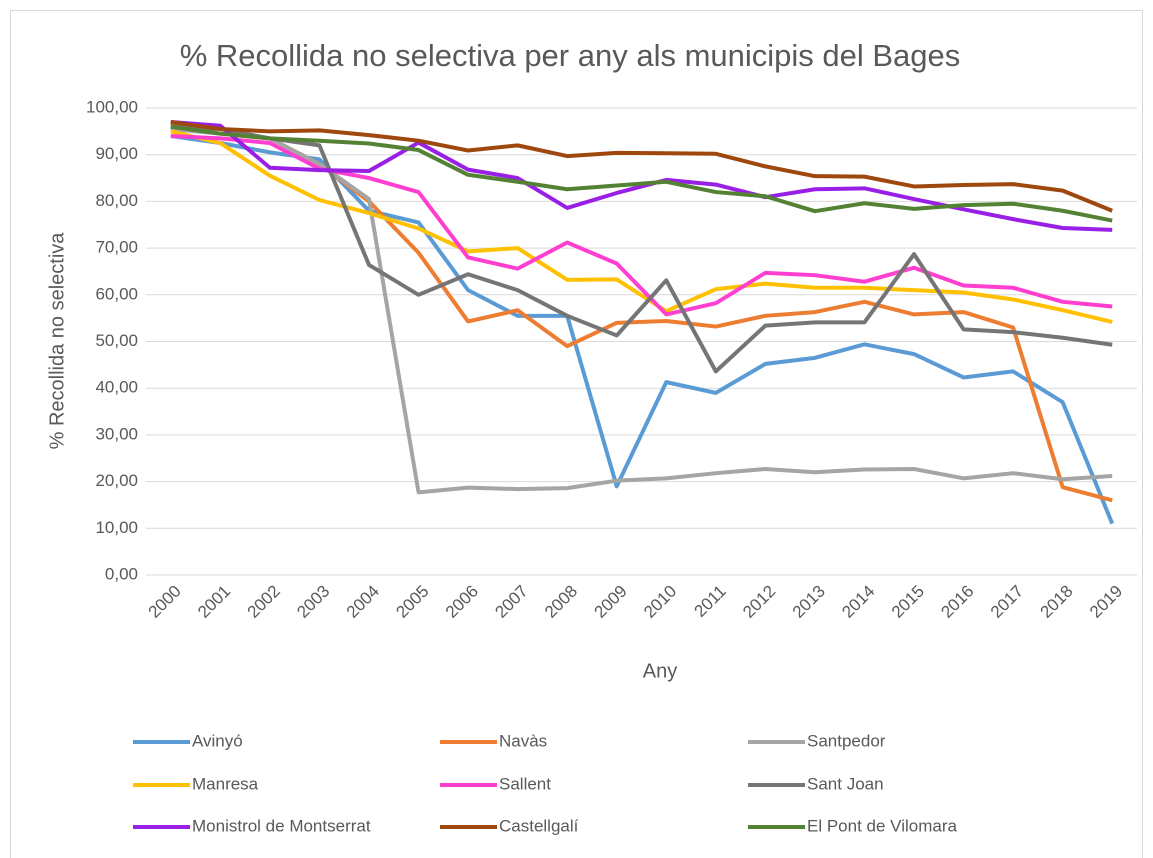  What do you see at coordinates (882, 825) in the screenshot?
I see `legend-label: El Pont de Vilomara` at bounding box center [882, 825].